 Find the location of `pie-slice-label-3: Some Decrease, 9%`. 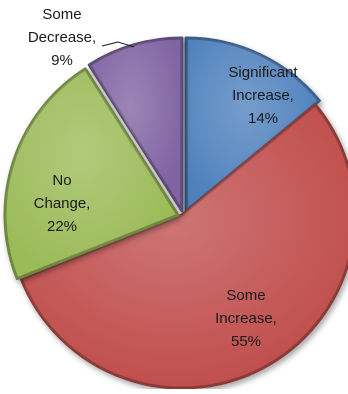

pie-slice-label-3: Some Decrease, 9% is located at coordinates (62, 37).